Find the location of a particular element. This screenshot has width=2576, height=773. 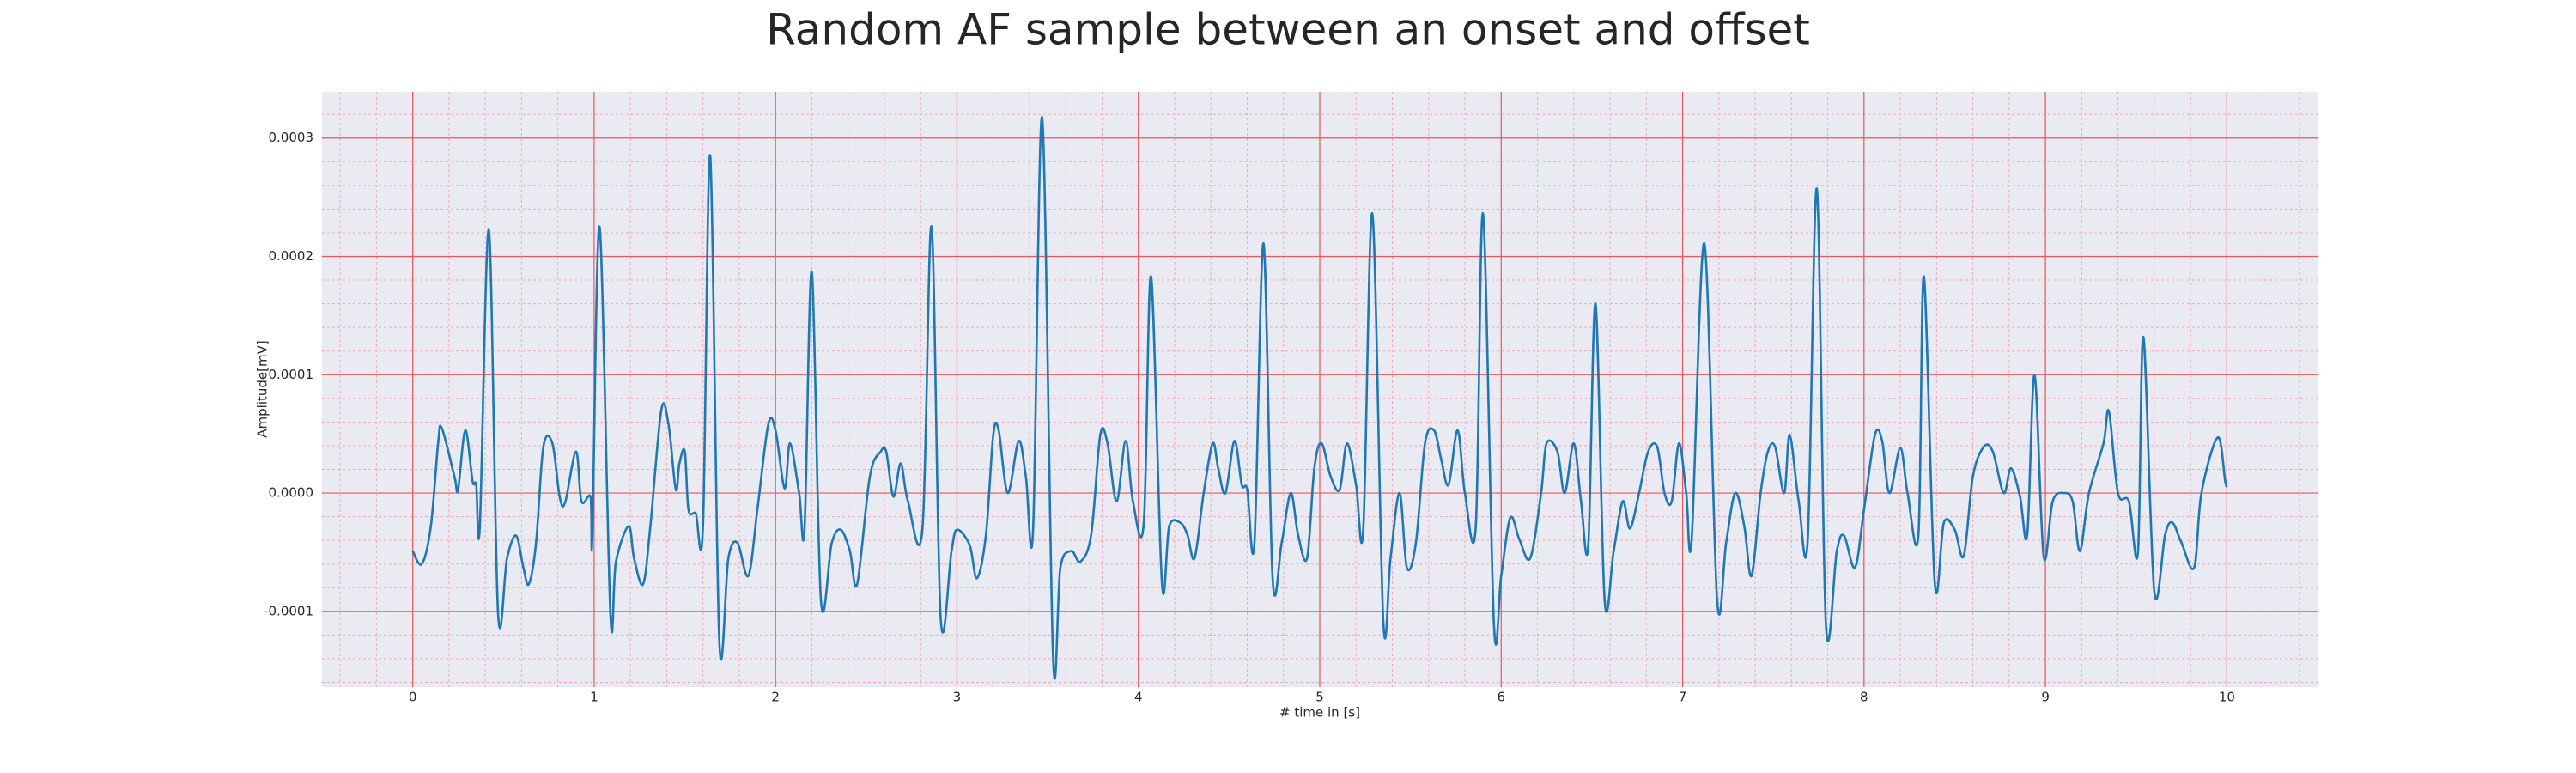

y-tick-label: 0.0002 is located at coordinates (291, 256).